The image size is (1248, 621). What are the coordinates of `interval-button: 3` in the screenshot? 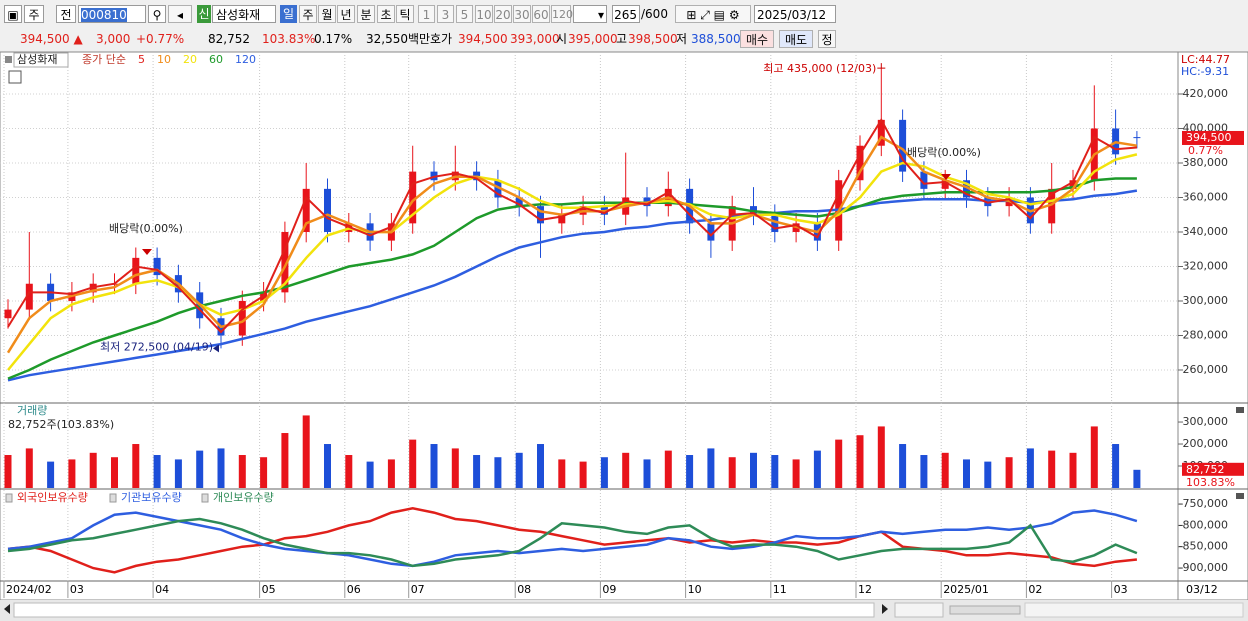 It's located at (445, 14).